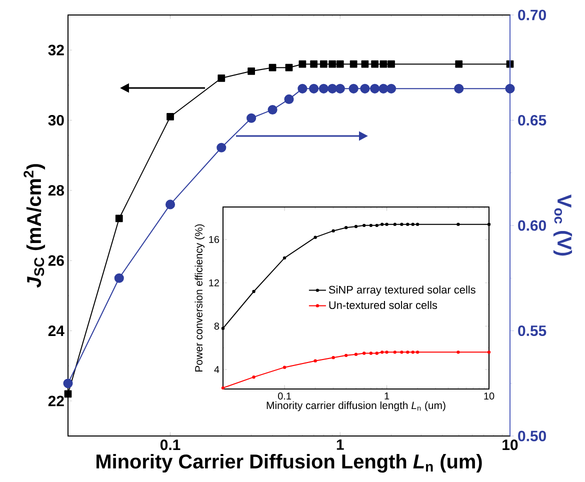  I want to click on y-tick-label: 16, so click(214, 240).